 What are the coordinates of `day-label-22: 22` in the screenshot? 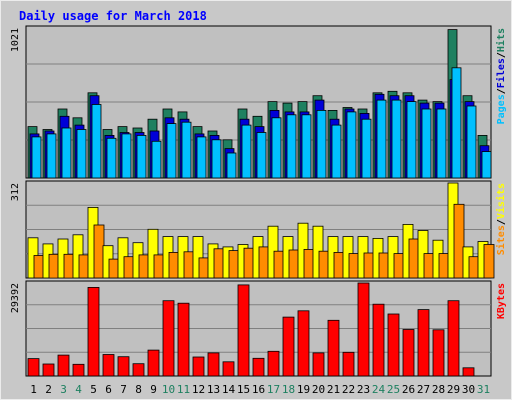 It's located at (348, 389).